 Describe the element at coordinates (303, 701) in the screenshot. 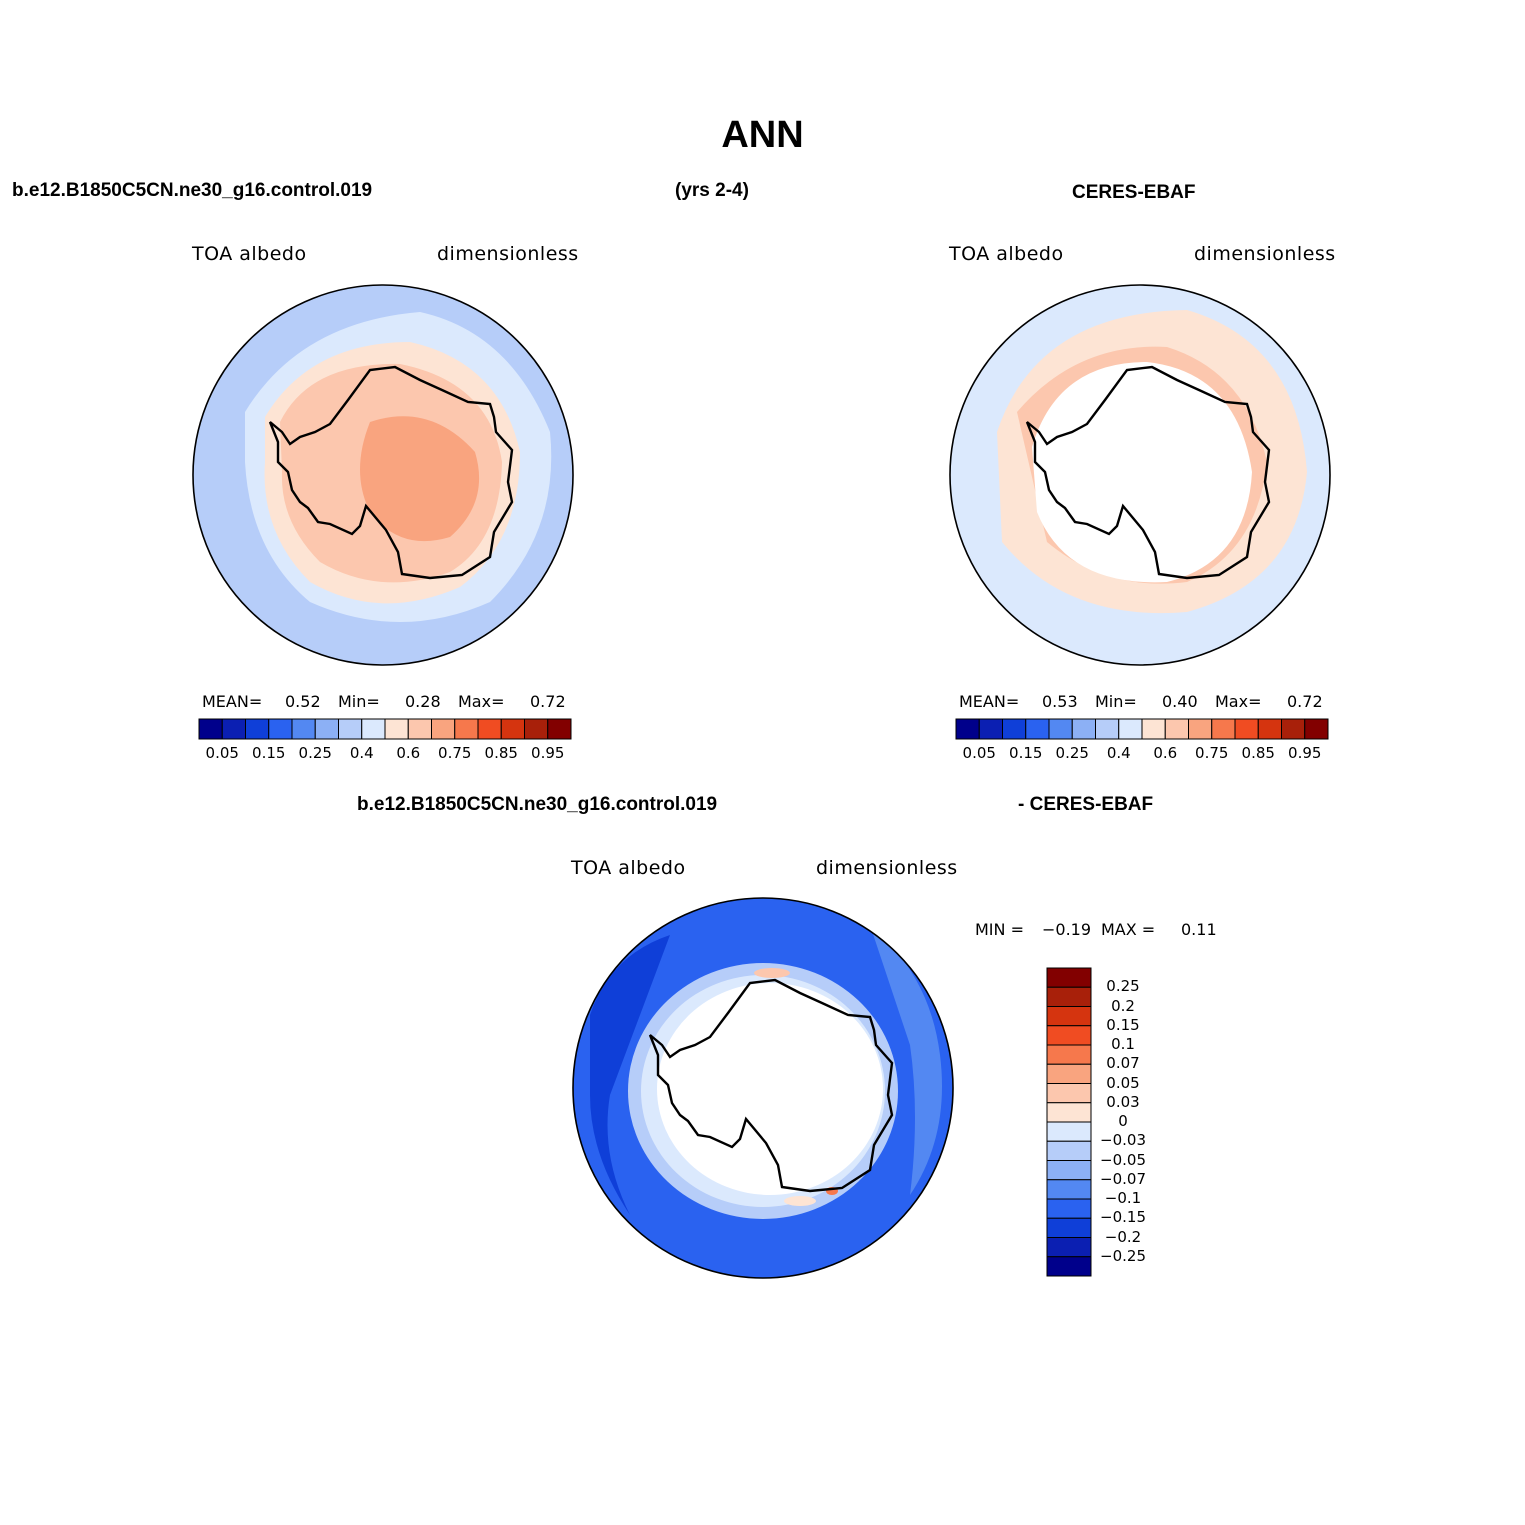

I see `model-mean-value: 0.52` at that location.